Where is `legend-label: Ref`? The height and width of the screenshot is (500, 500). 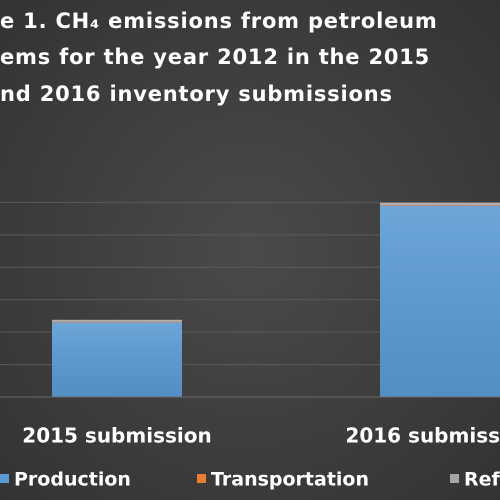 legend-label: Ref is located at coordinates (482, 480).